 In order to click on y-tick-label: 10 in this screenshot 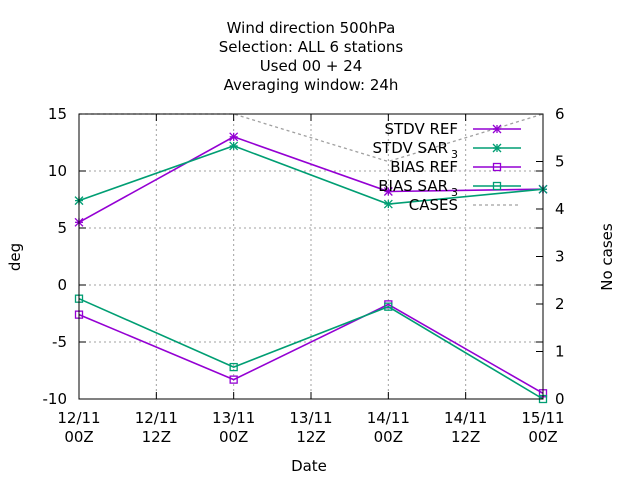, I will do `click(57, 171)`.